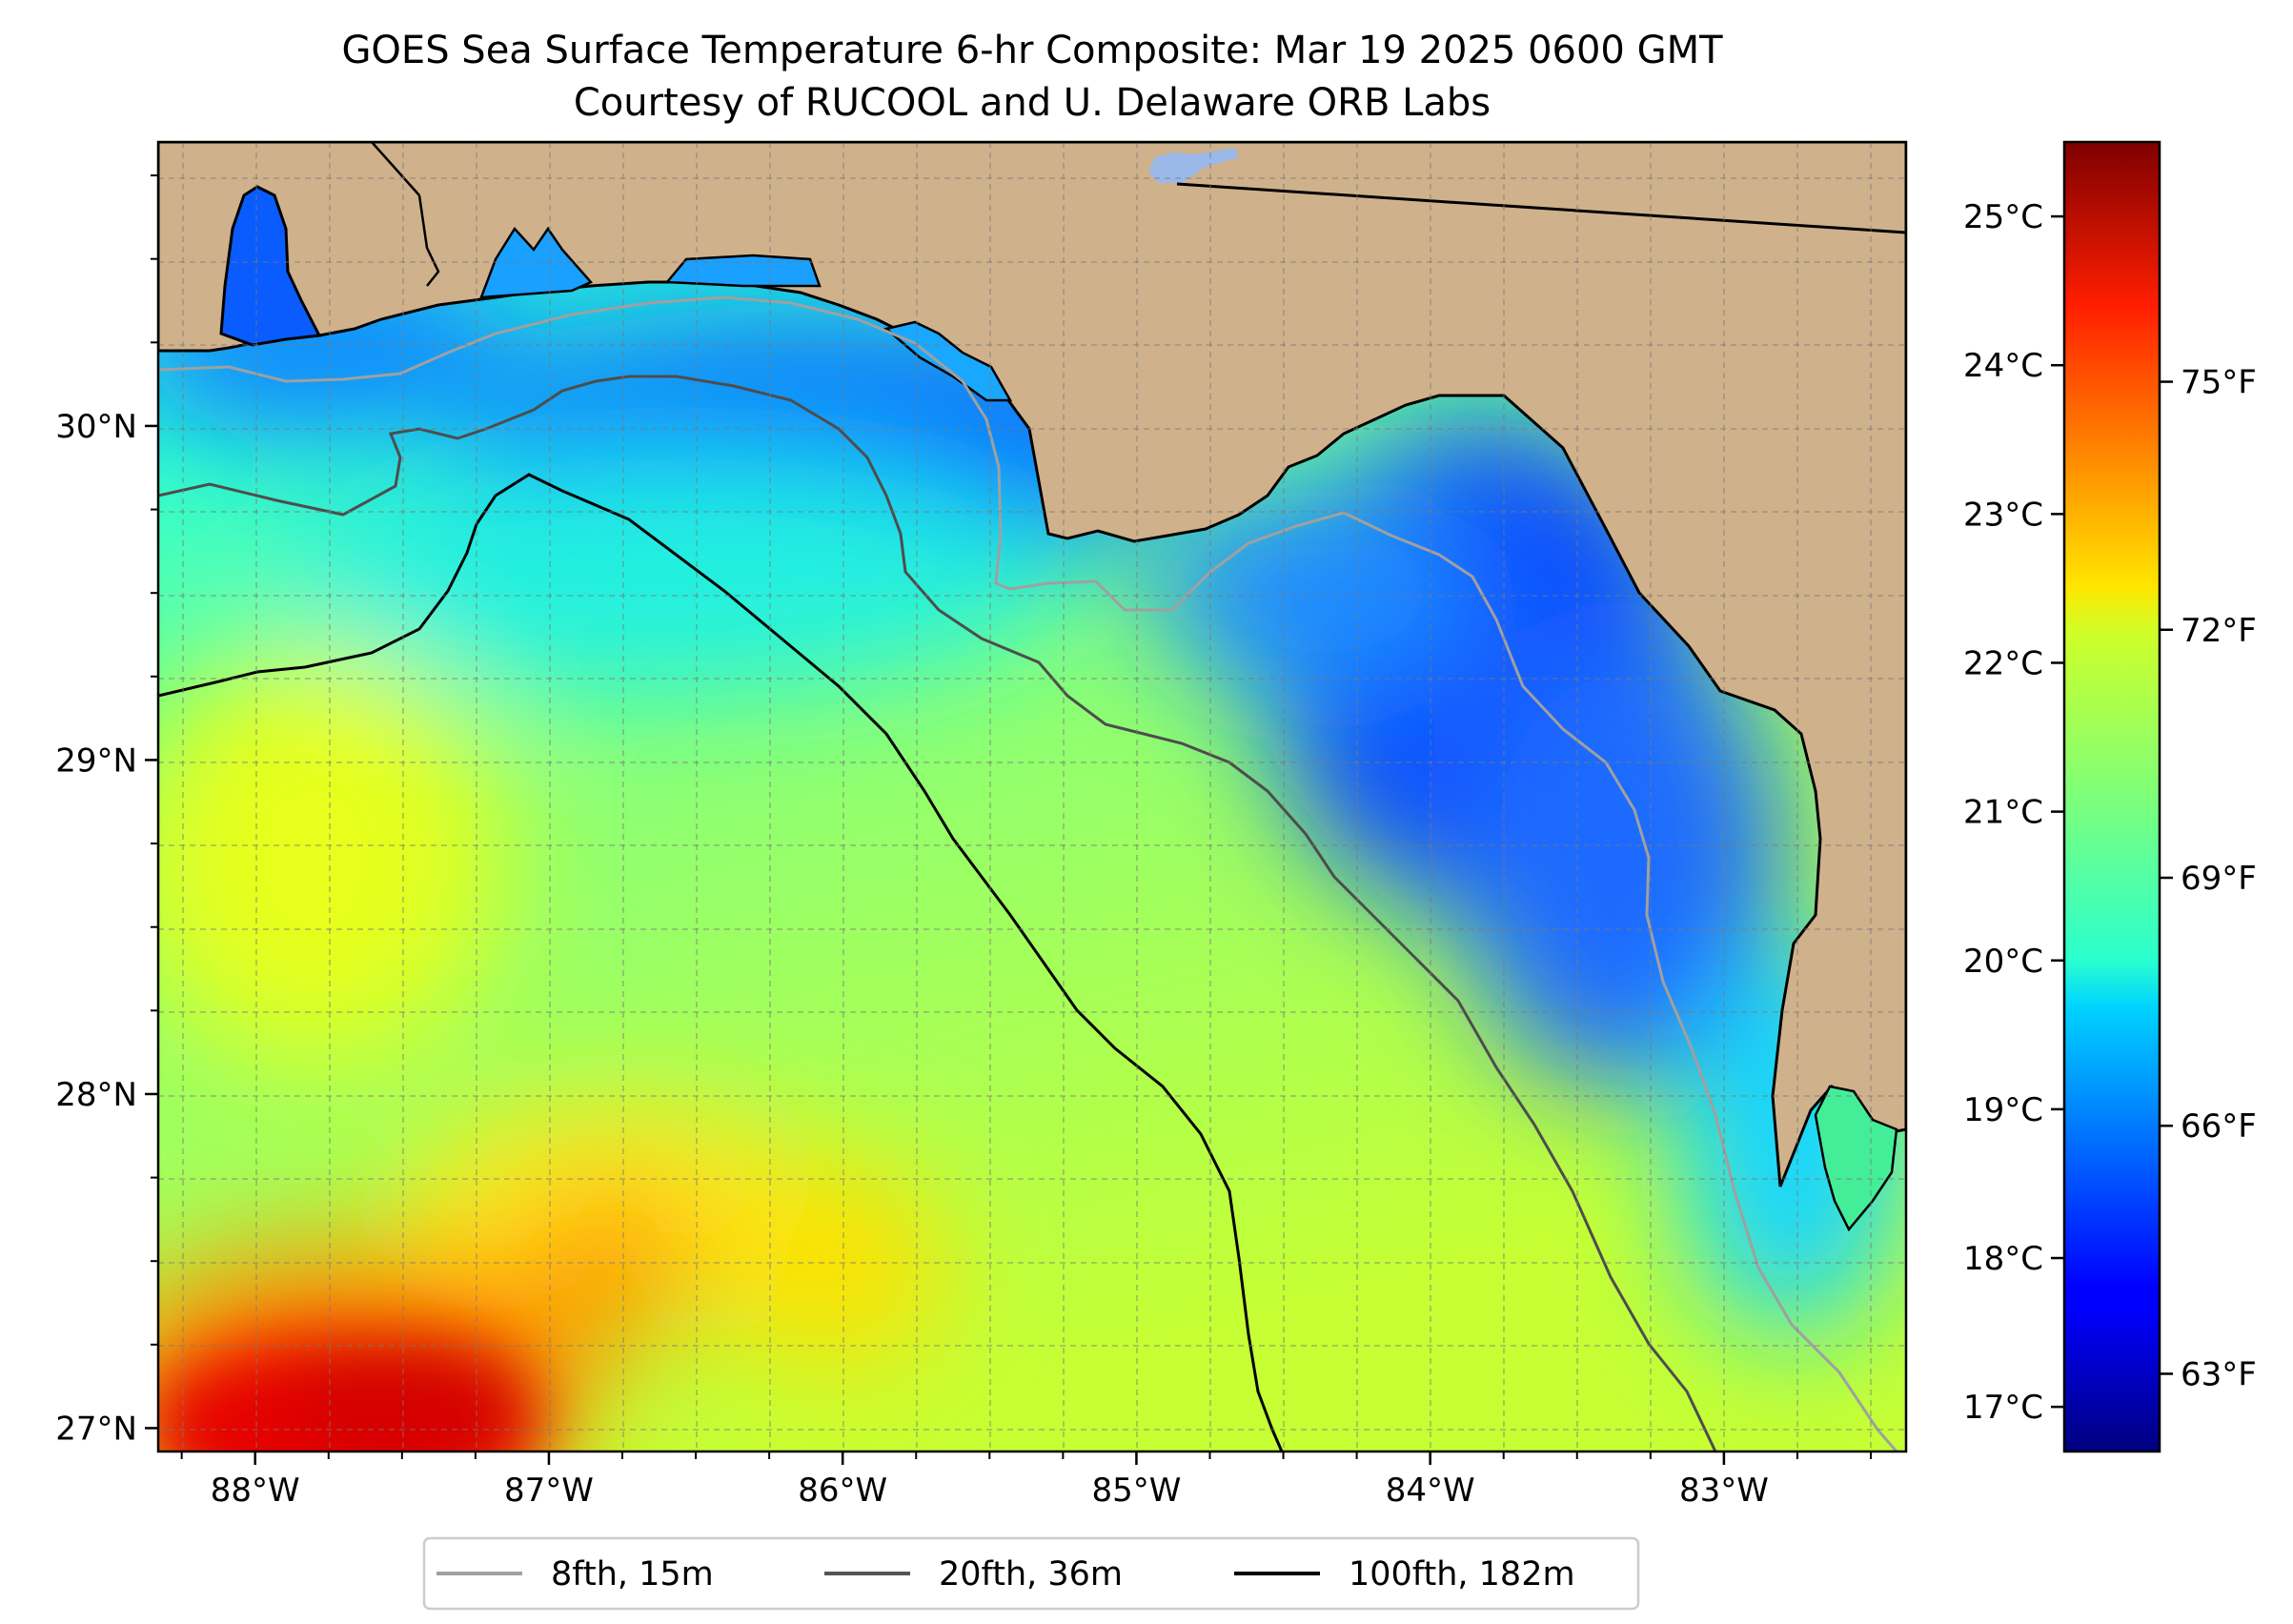 Image resolution: width=2293 pixels, height=1624 pixels. What do you see at coordinates (2003, 962) in the screenshot?
I see `celsius-tick-label: 20°C` at bounding box center [2003, 962].